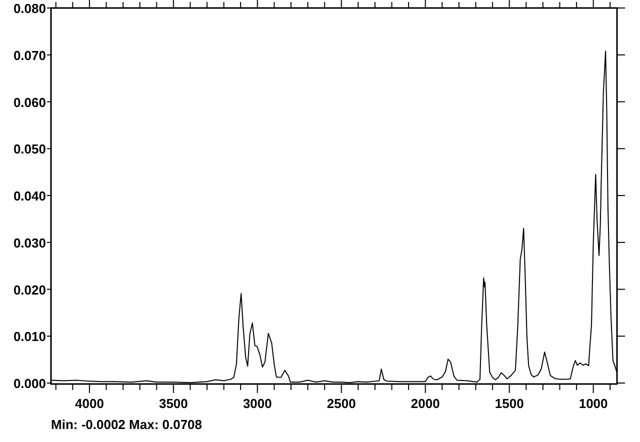 The image size is (640, 442). What do you see at coordinates (89, 403) in the screenshot?
I see `x-tick-label: 4000` at bounding box center [89, 403].